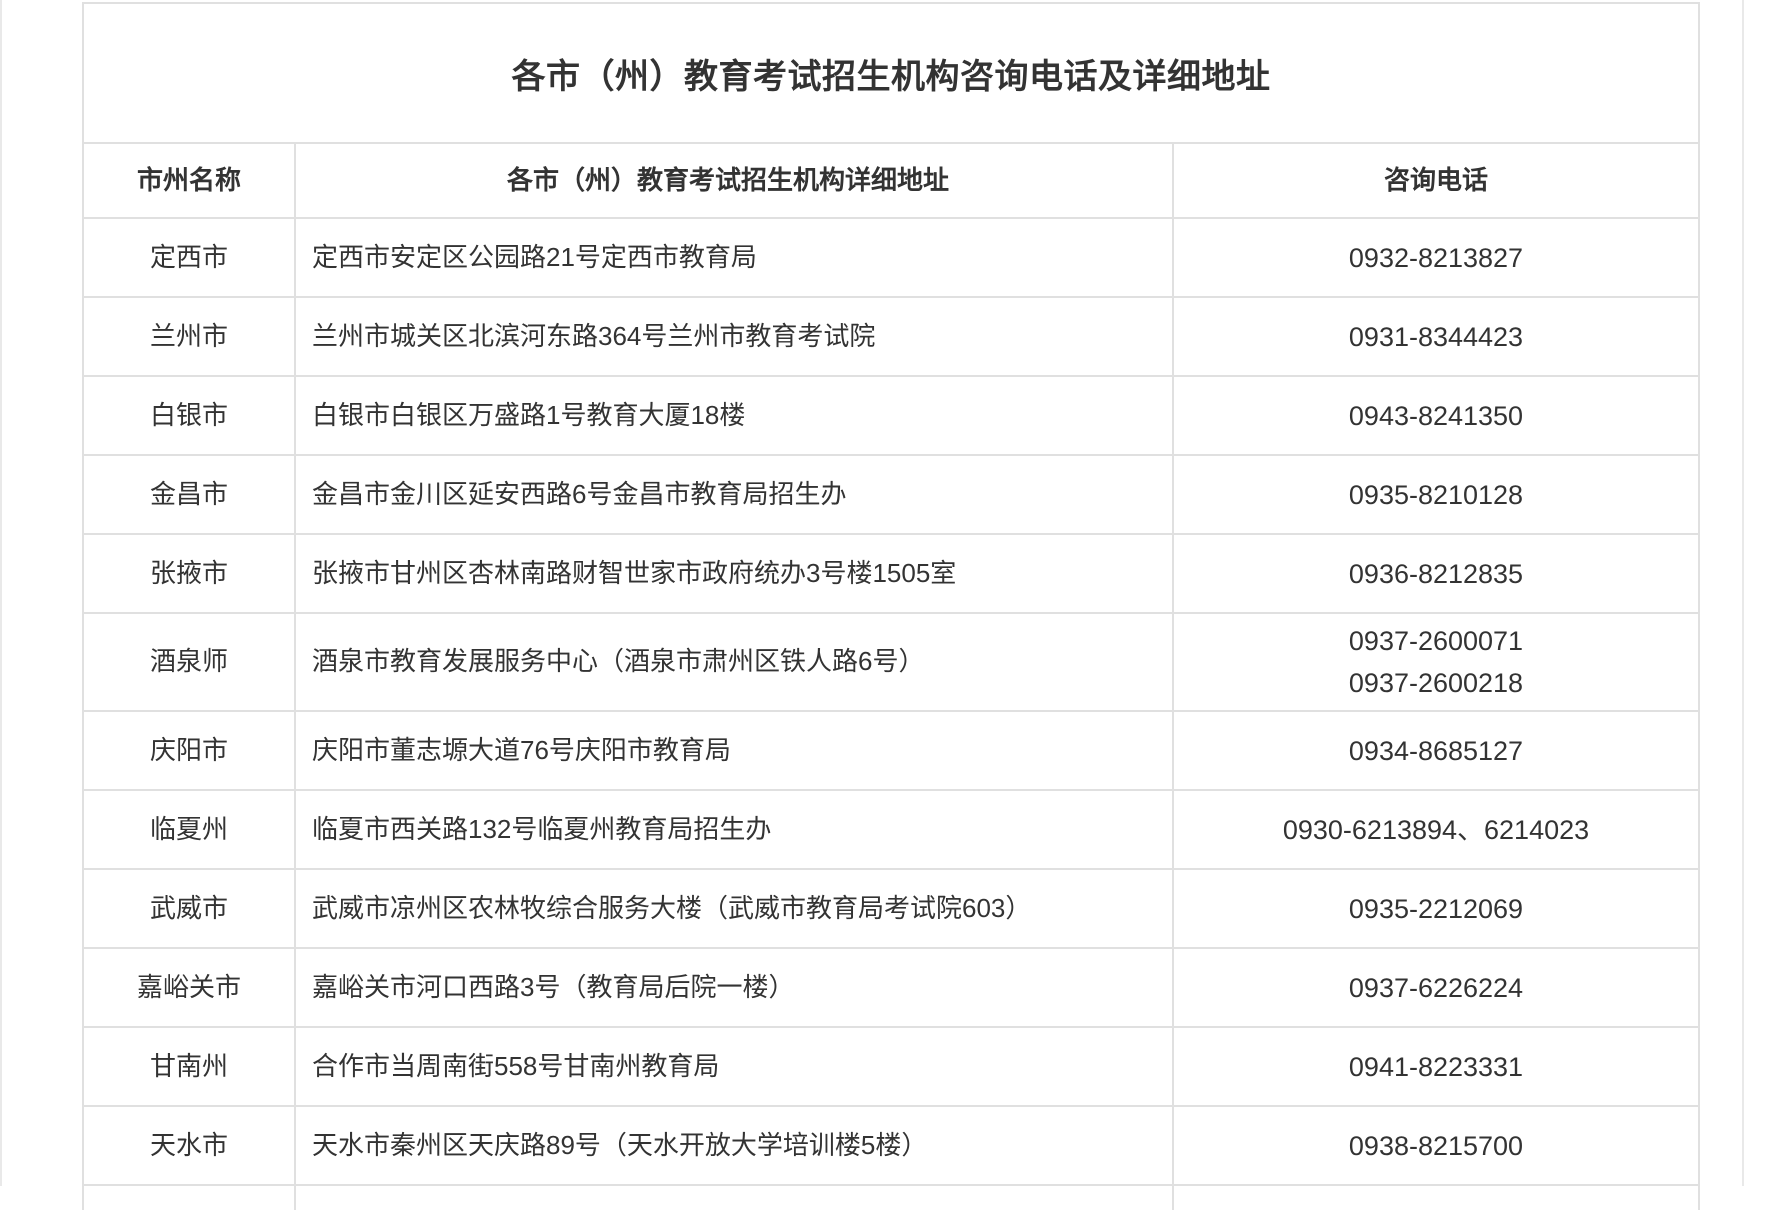 The height and width of the screenshot is (1210, 1774). I want to click on phone-number: 0937-2600218, so click(1436, 683).